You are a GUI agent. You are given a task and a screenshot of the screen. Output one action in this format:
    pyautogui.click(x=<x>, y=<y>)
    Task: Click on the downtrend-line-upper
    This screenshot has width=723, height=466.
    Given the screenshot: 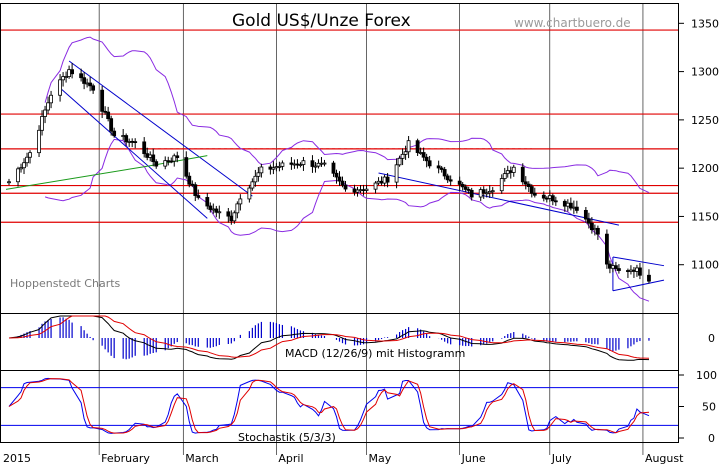 What is the action you would take?
    pyautogui.click(x=160, y=128)
    